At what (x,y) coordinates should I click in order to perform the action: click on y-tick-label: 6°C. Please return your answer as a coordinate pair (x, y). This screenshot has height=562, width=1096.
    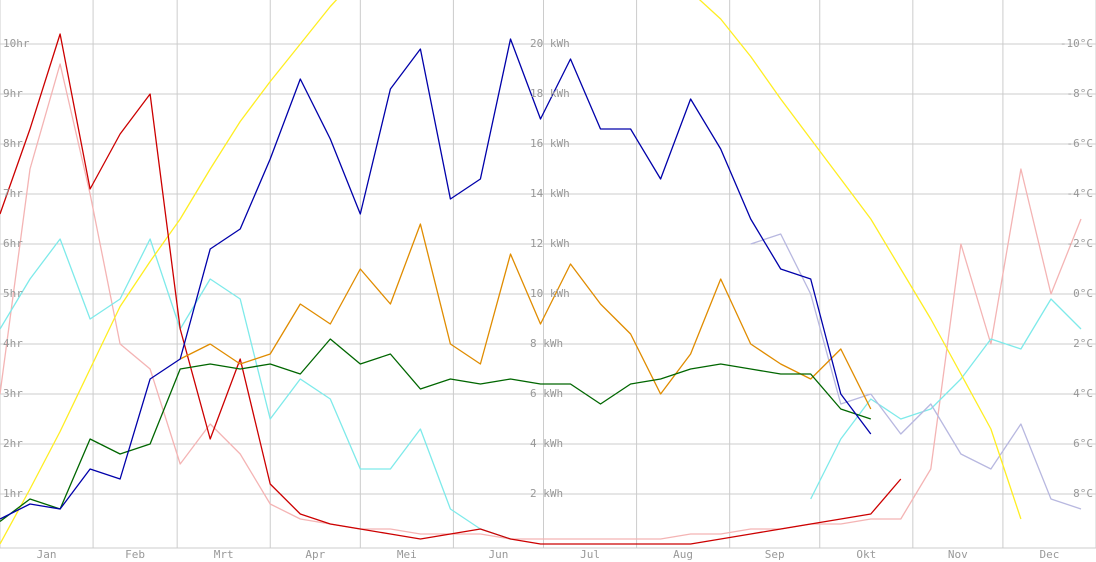
    Looking at the image, I should click on (1083, 443).